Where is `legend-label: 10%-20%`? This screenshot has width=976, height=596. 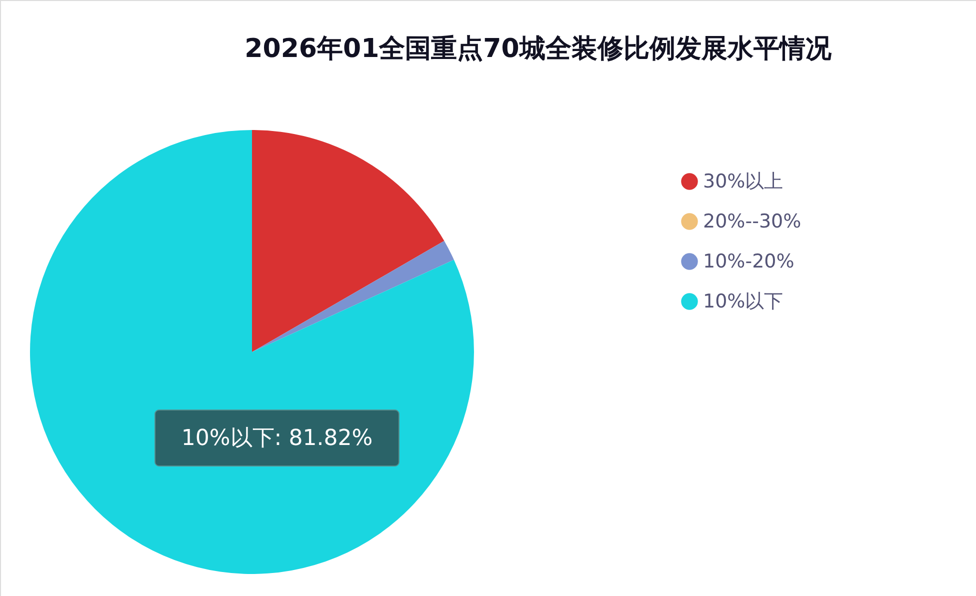 legend-label: 10%-20% is located at coordinates (748, 261).